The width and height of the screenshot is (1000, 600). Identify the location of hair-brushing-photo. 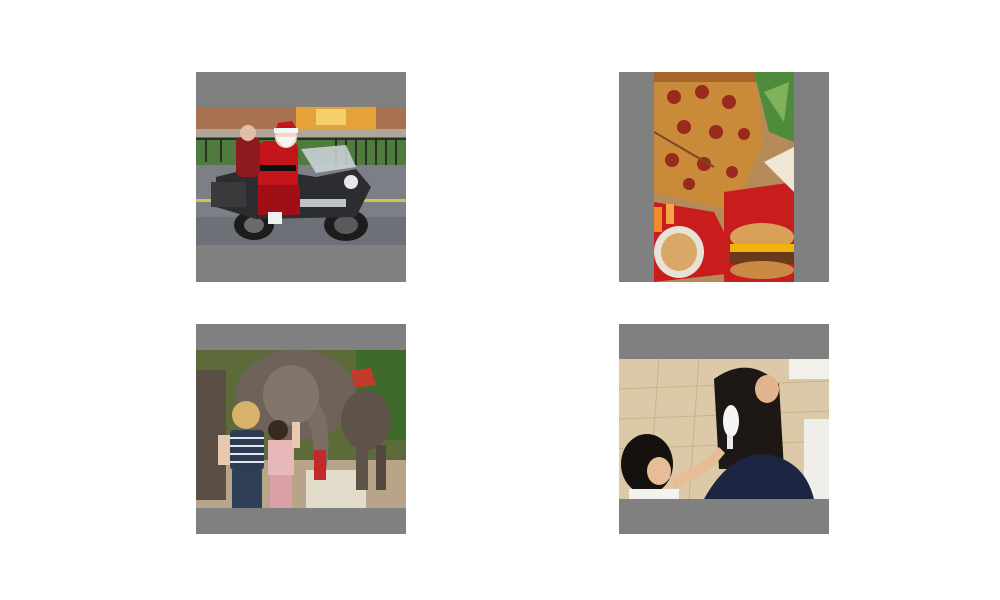
(724, 429).